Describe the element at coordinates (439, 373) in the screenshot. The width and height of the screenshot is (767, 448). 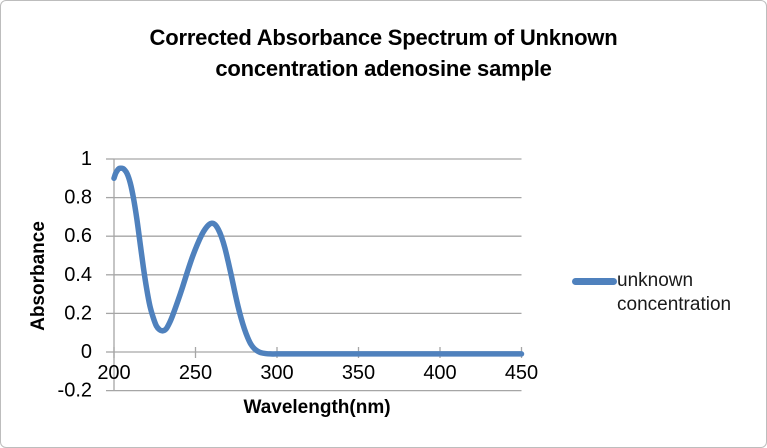
I see `x-tick-label: 400` at that location.